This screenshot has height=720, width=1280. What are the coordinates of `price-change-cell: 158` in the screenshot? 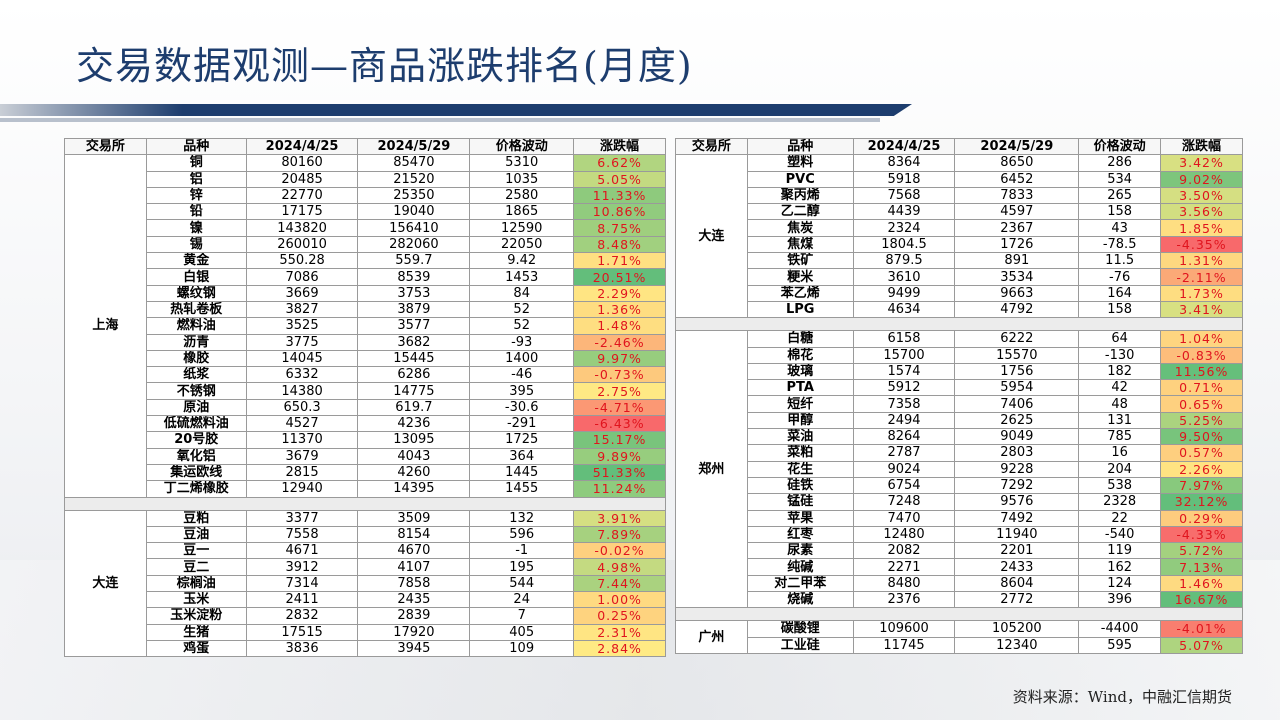 It's located at (1120, 309).